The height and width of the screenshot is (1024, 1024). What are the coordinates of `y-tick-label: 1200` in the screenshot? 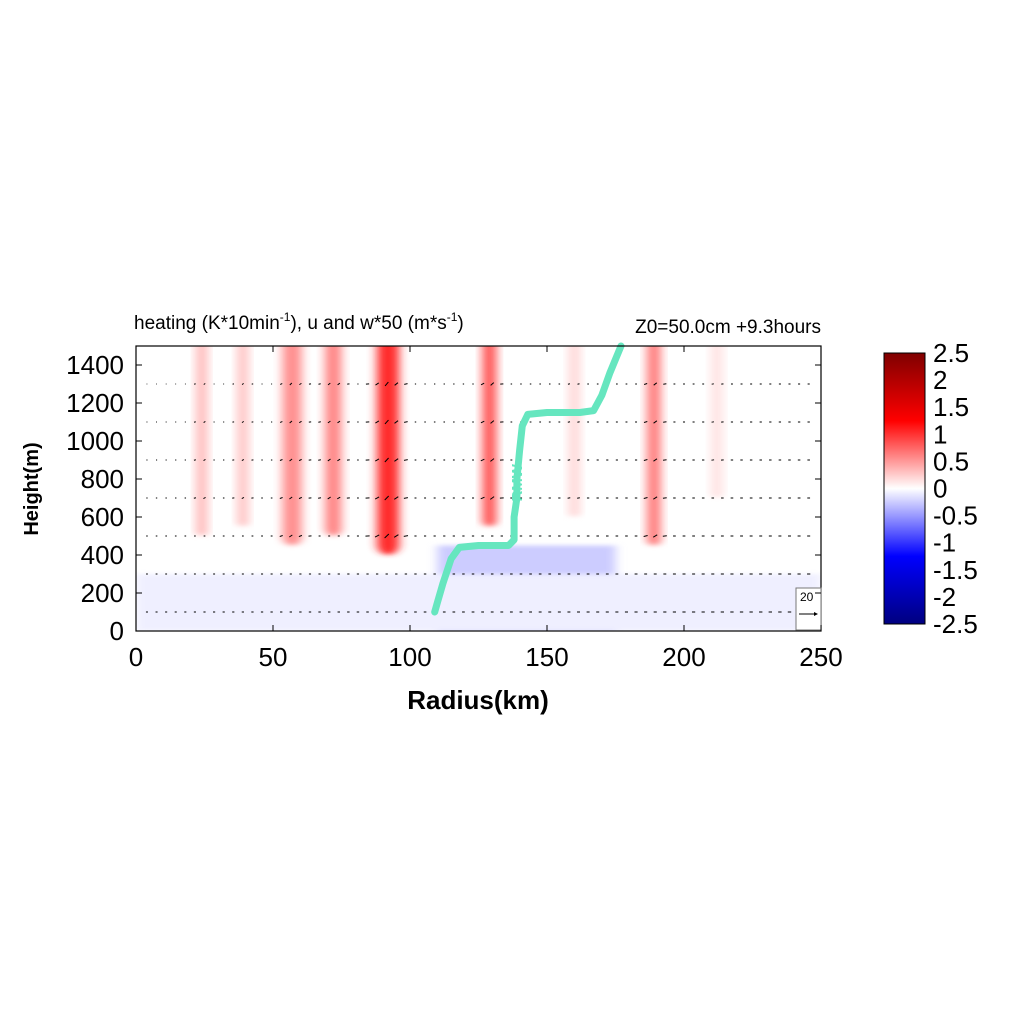 It's located at (95, 403).